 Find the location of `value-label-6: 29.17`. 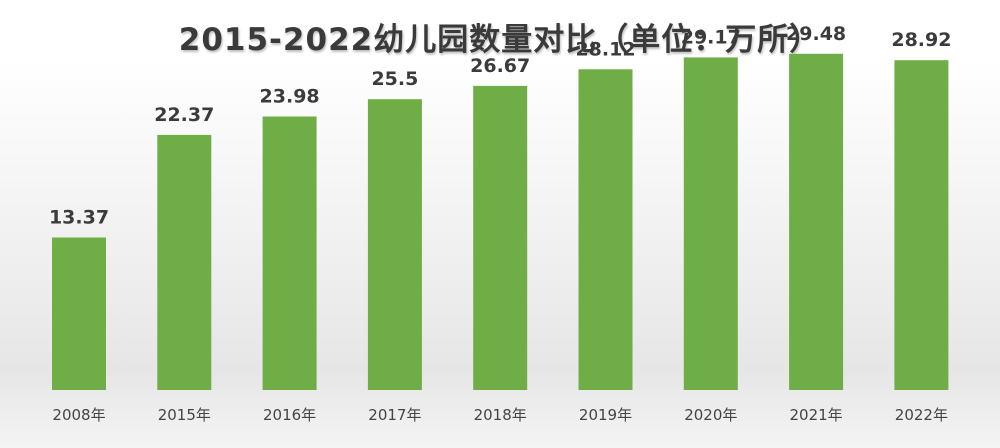

value-label-6: 29.17 is located at coordinates (711, 37).